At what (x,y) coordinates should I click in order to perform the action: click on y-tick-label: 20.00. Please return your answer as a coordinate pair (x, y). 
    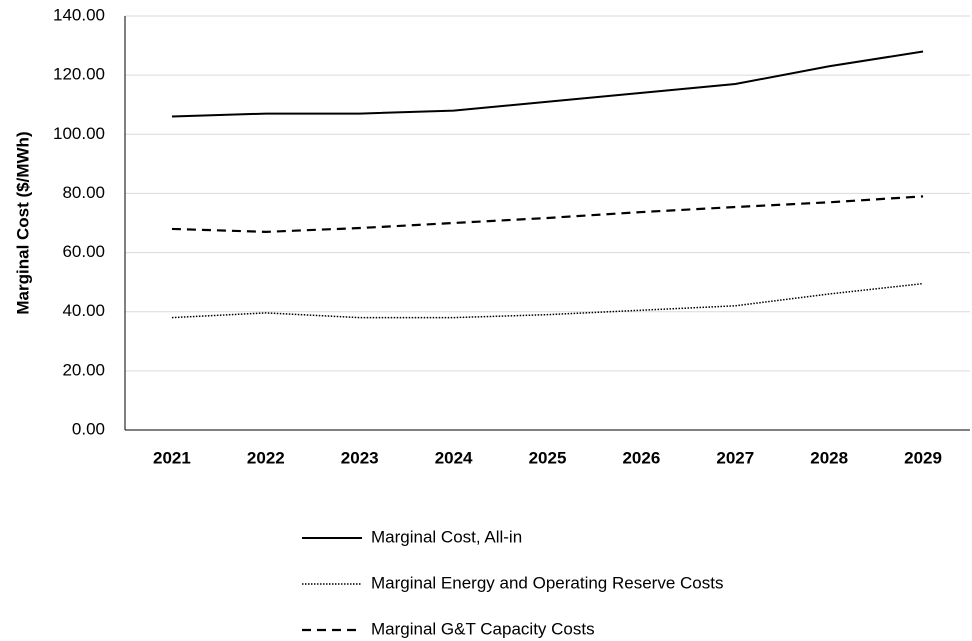
    Looking at the image, I should click on (83, 369).